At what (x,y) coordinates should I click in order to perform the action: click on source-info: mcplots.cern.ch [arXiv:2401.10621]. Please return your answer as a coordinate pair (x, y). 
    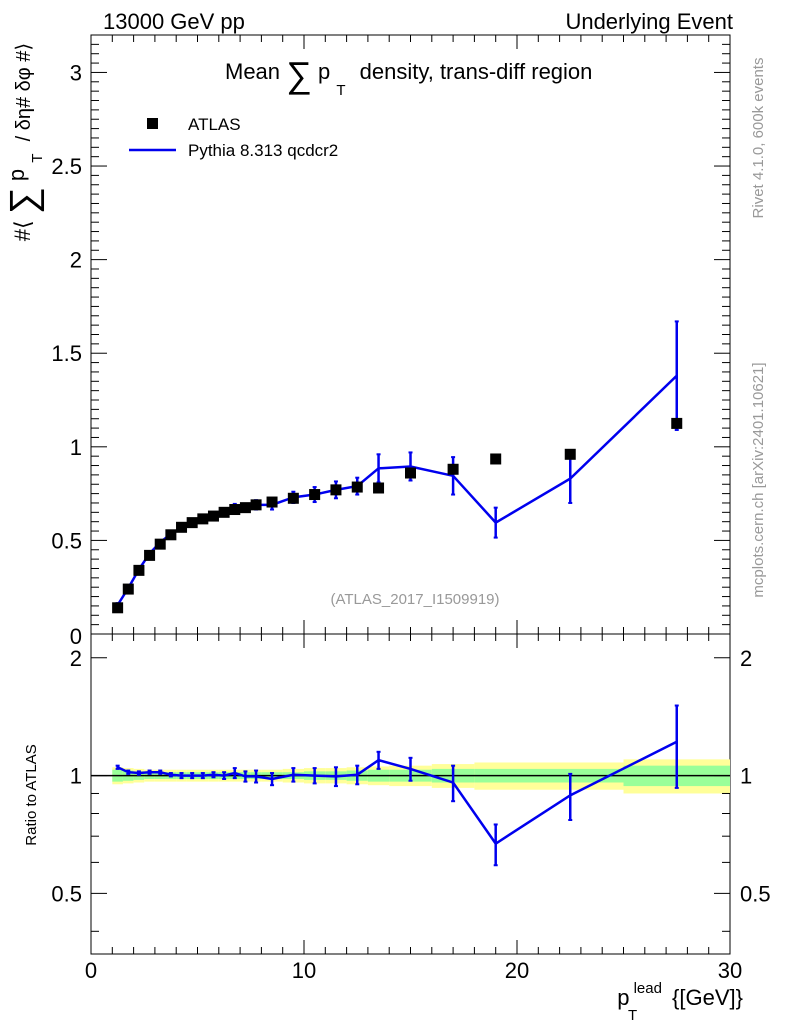
    Looking at the image, I should click on (758, 479).